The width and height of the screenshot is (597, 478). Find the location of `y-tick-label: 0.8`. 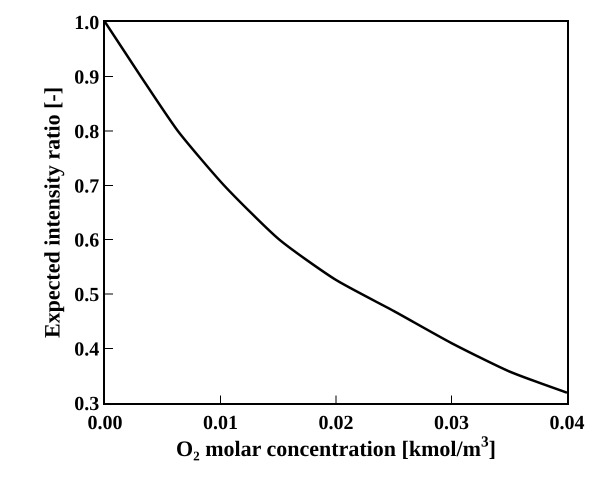

y-tick-label: 0.8 is located at coordinates (87, 131).